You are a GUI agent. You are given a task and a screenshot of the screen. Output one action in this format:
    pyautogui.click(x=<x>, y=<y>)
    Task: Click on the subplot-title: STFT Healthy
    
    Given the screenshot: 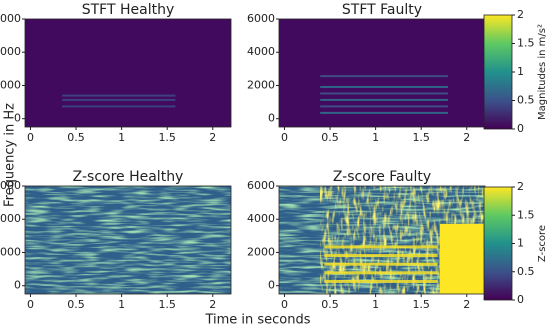 What is the action you would take?
    pyautogui.click(x=128, y=10)
    